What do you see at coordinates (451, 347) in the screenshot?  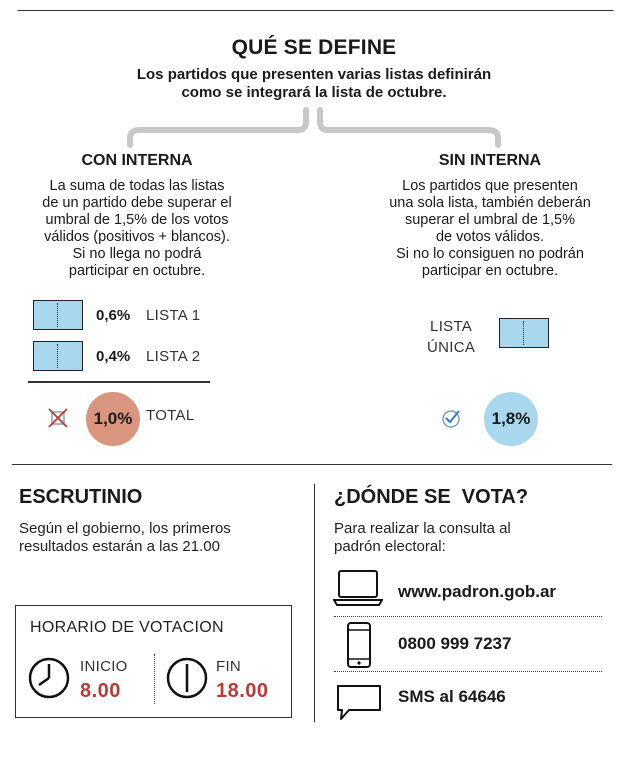 I see `label-line: ÚNICA` at bounding box center [451, 347].